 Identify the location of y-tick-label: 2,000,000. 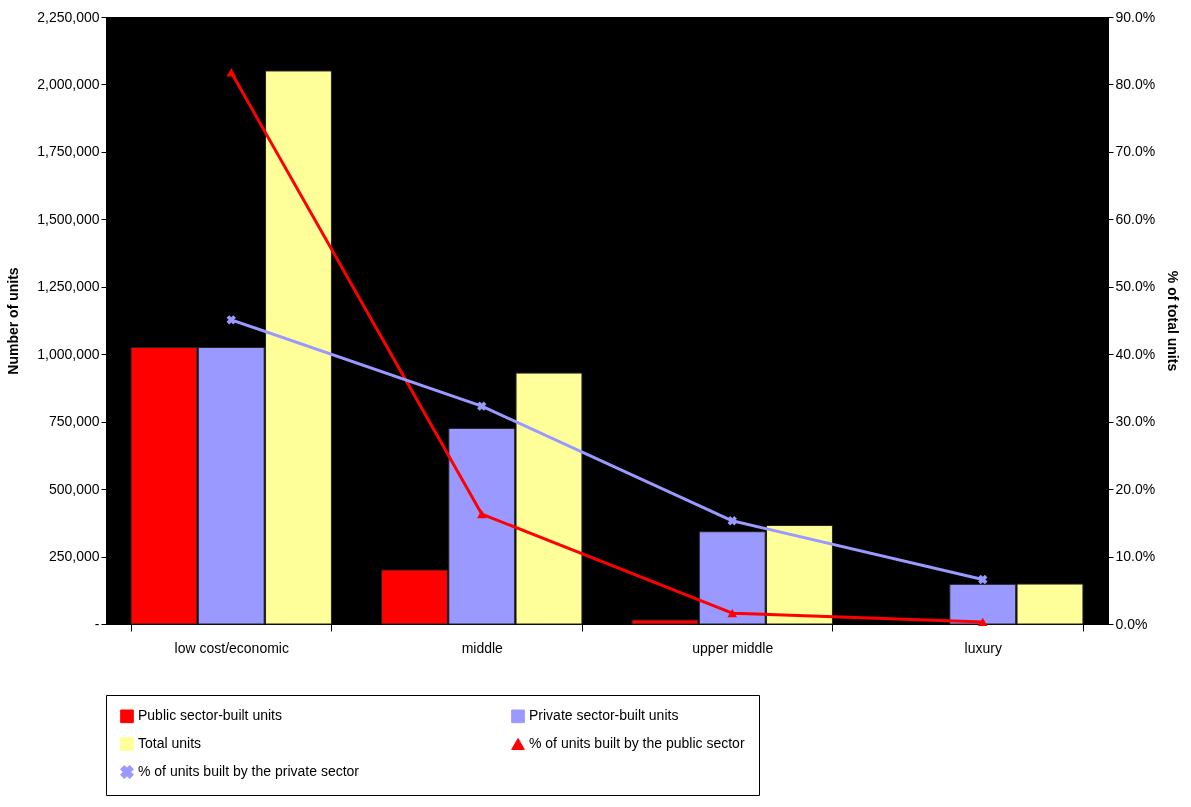
(68, 83).